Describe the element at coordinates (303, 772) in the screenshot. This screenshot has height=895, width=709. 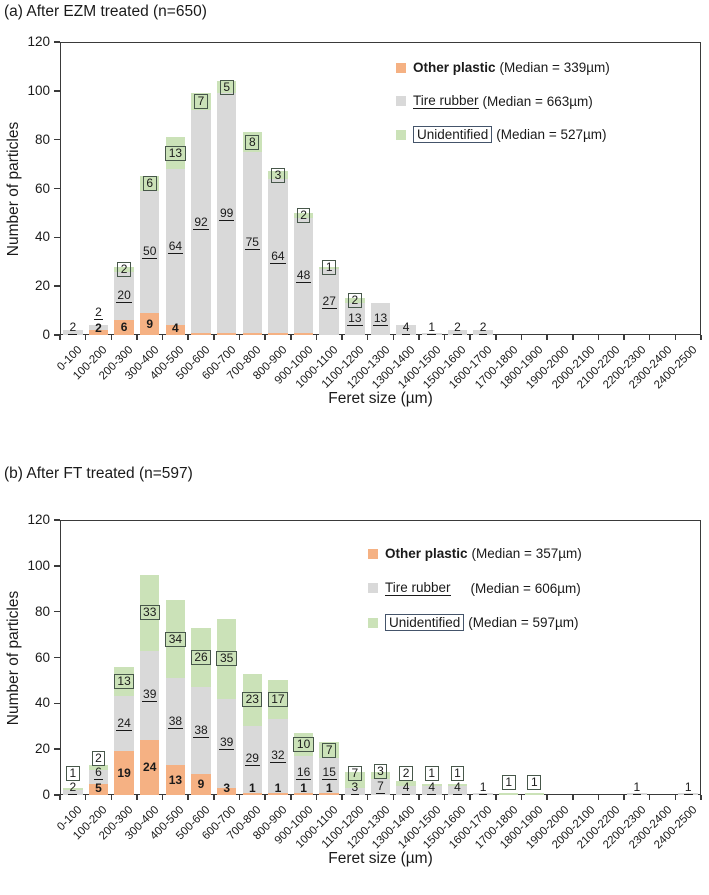
I see `bar-label-text-tire-rubber: 16` at that location.